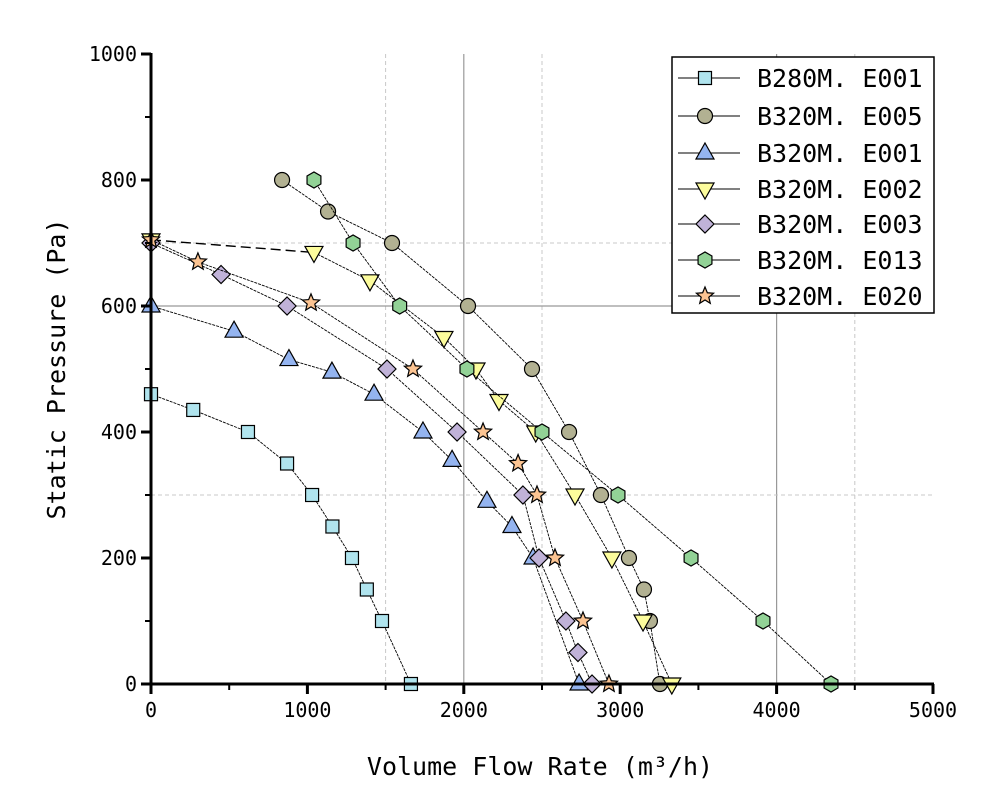  I want to click on legend-label: B320M. E013, so click(840, 260).